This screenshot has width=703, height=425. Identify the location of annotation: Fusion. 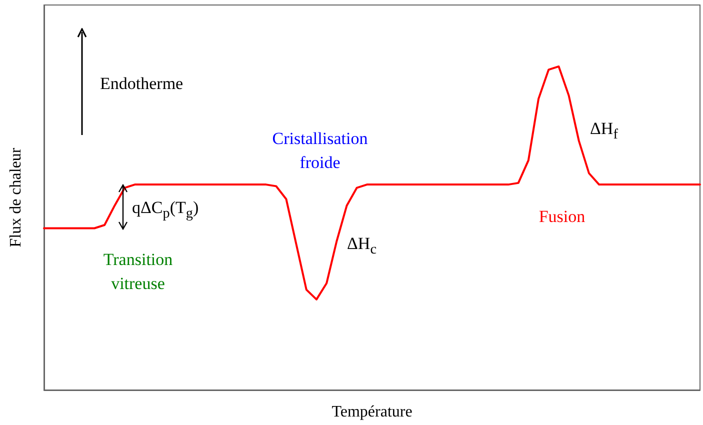
(562, 217).